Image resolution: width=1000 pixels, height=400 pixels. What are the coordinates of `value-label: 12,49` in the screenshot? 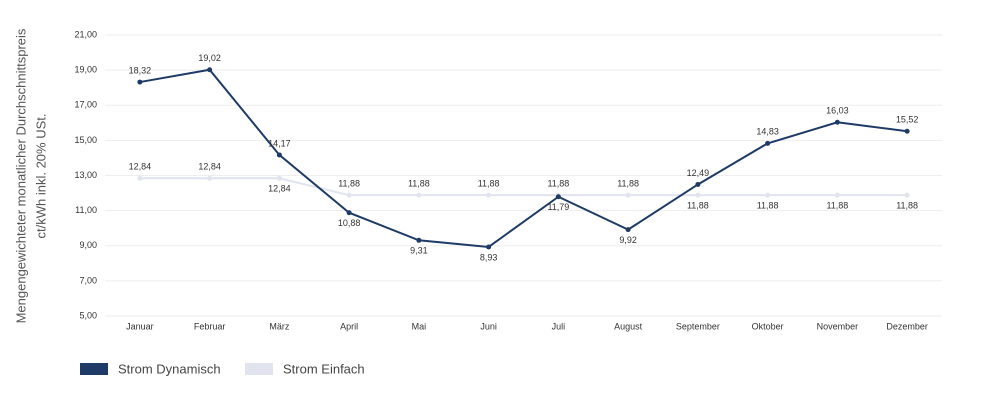 It's located at (698, 173).